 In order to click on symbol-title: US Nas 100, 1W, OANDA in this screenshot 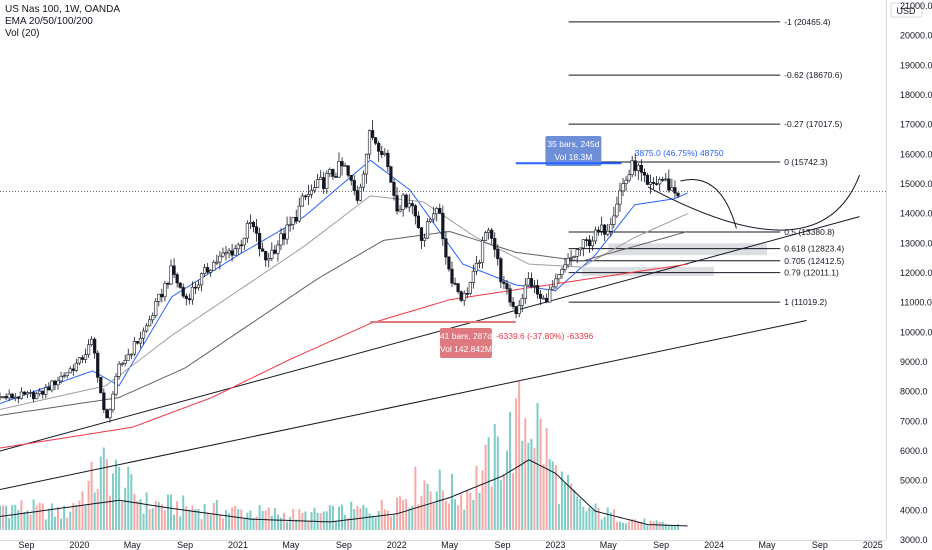, I will do `click(63, 9)`.